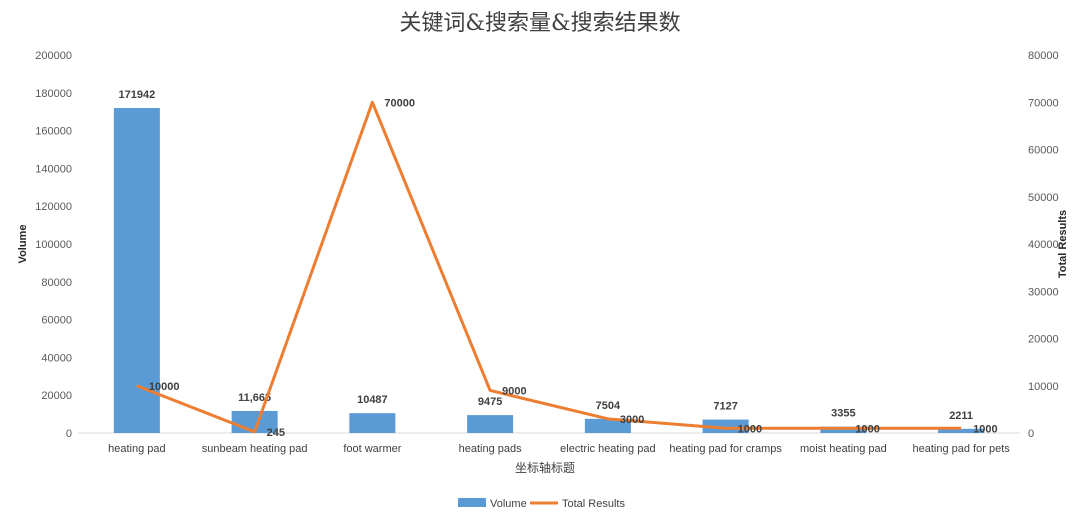 This screenshot has height=523, width=1080. Describe the element at coordinates (843, 414) in the screenshot. I see `volume-data-label: 3355` at that location.